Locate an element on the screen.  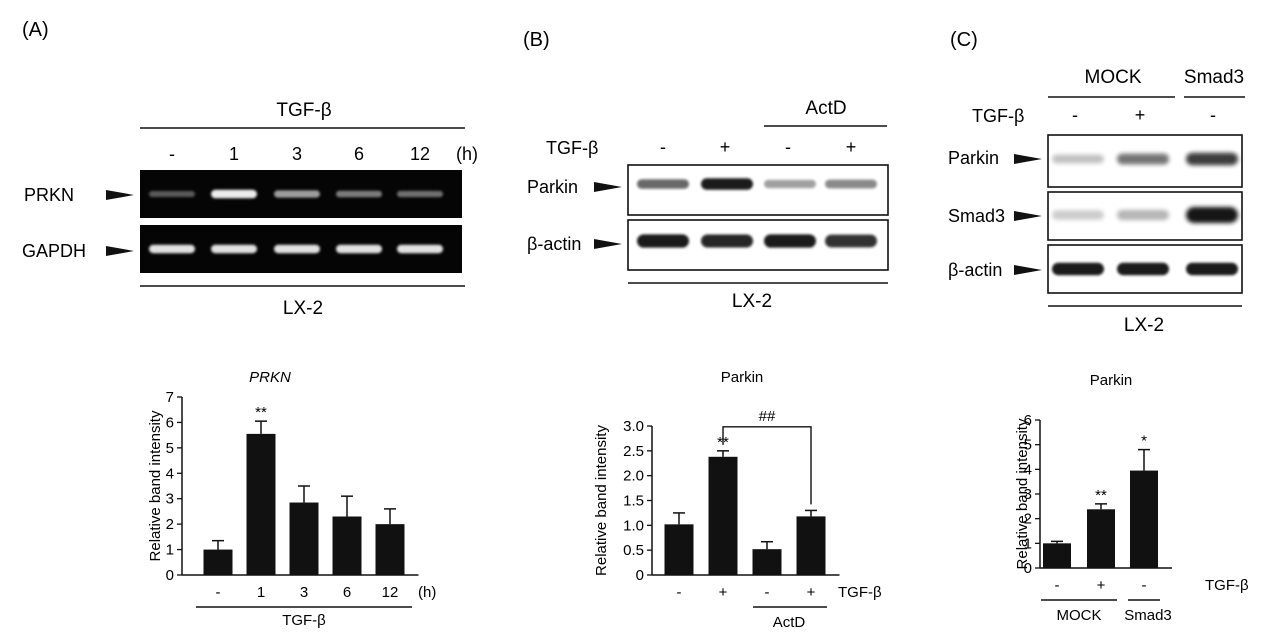
panel-c-label: (C) is located at coordinates (964, 40).